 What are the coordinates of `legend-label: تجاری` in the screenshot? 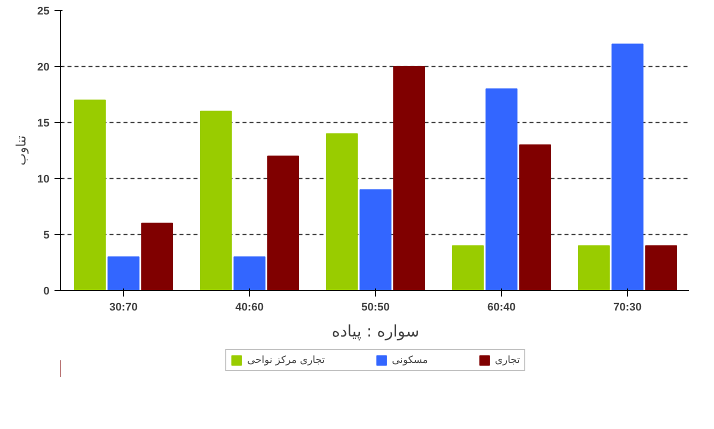 It's located at (507, 360).